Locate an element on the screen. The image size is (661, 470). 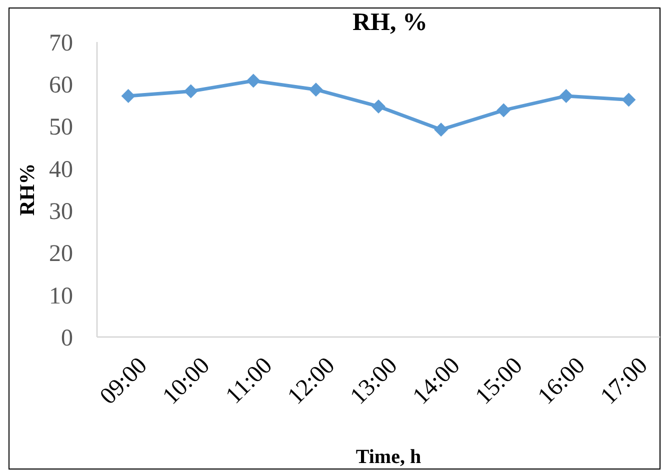
y-tick-label: 0 is located at coordinates (67, 338).